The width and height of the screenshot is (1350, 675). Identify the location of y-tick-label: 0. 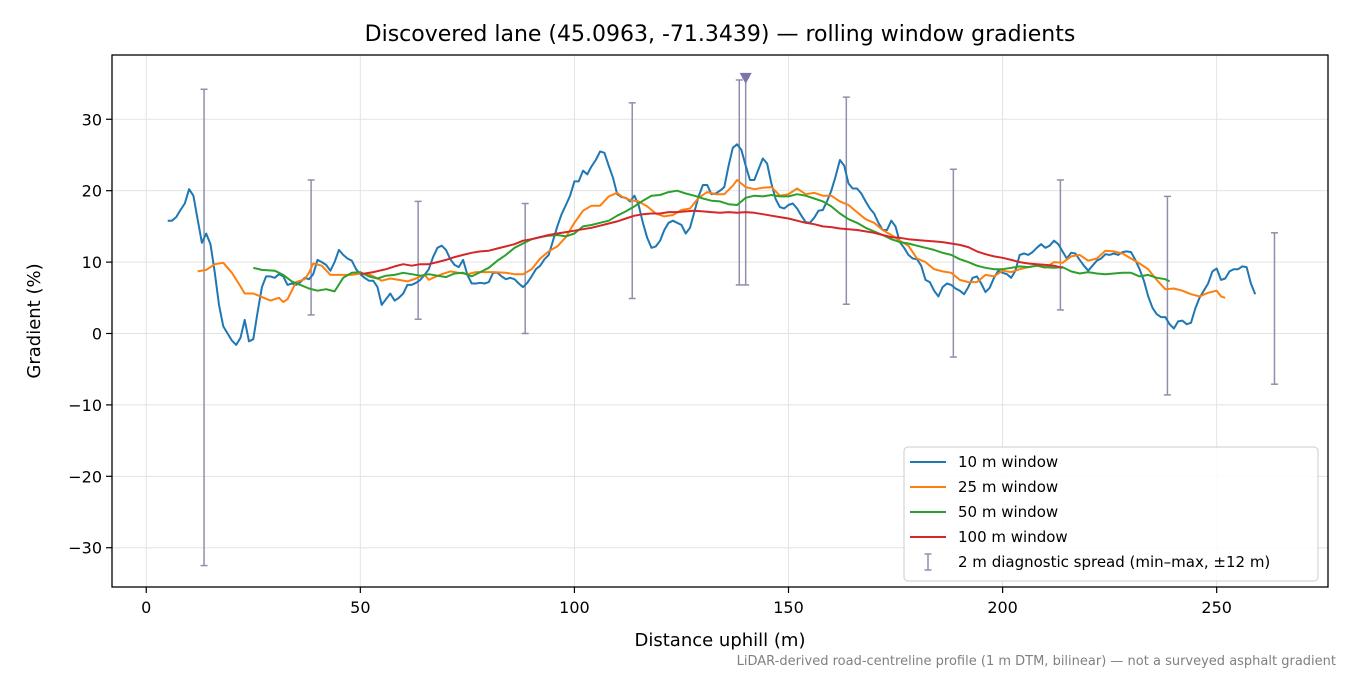
(97, 333).